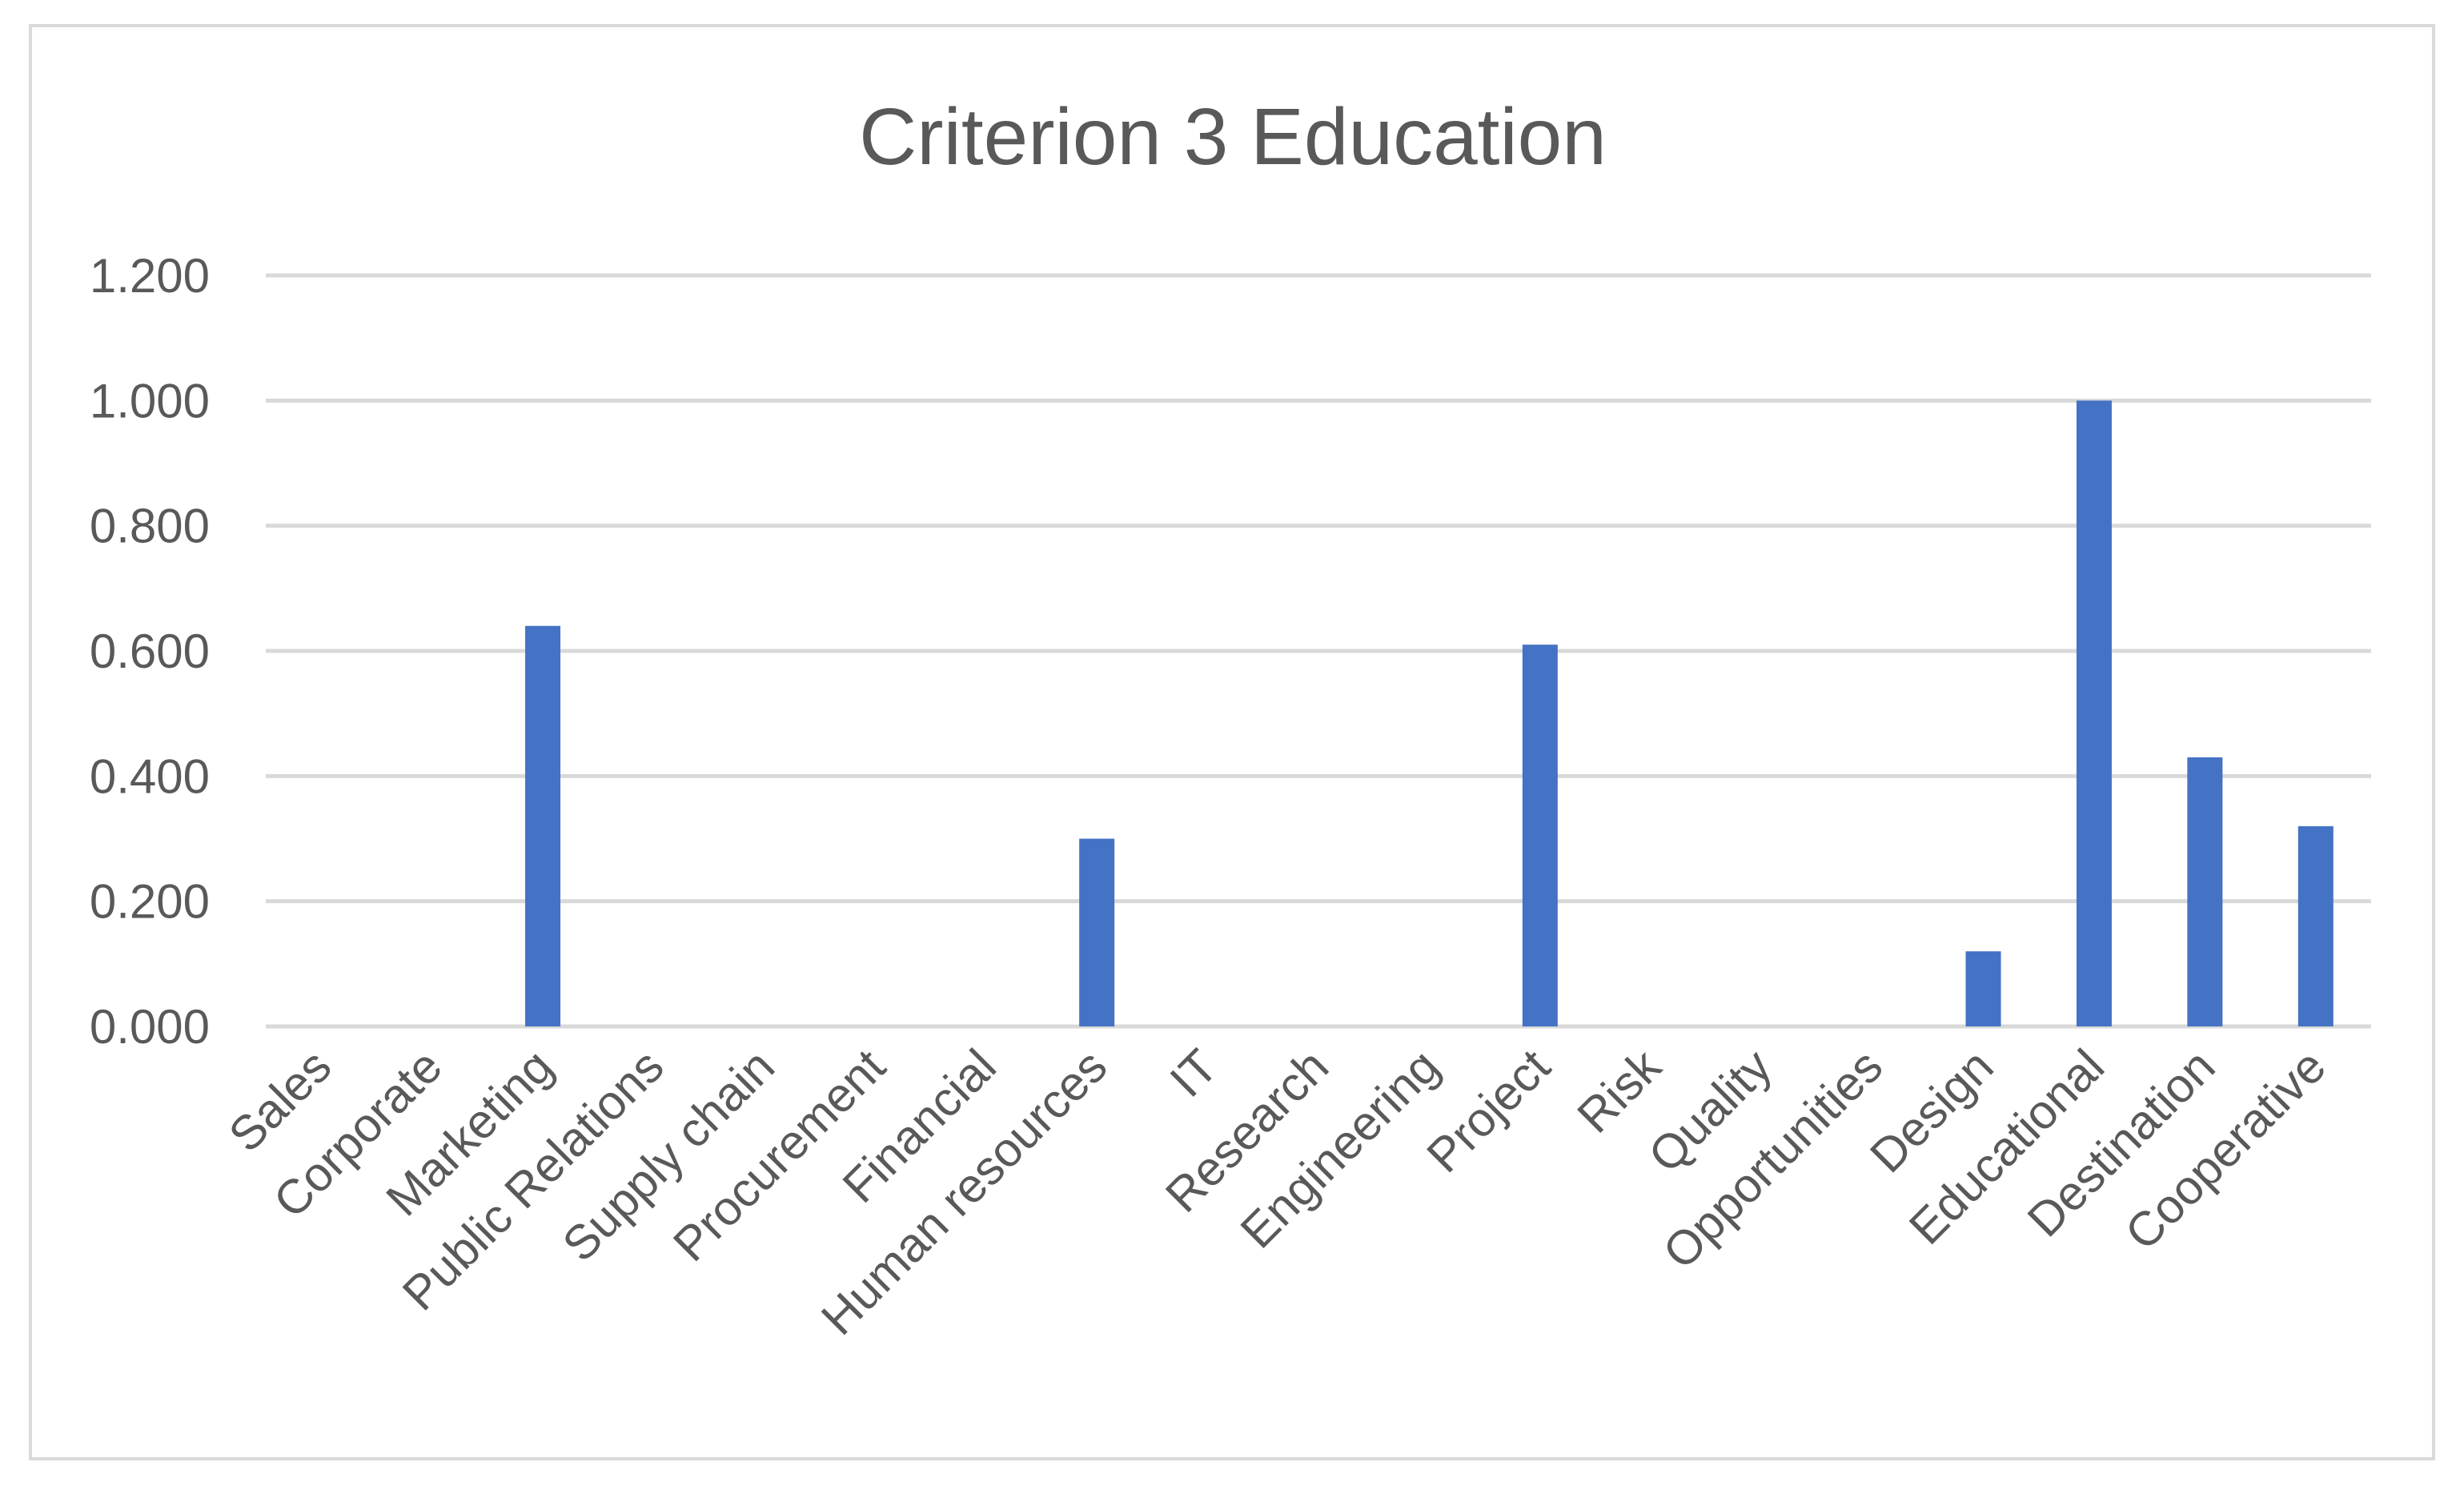  Describe the element at coordinates (543, 826) in the screenshot. I see `bar-marketing` at that location.